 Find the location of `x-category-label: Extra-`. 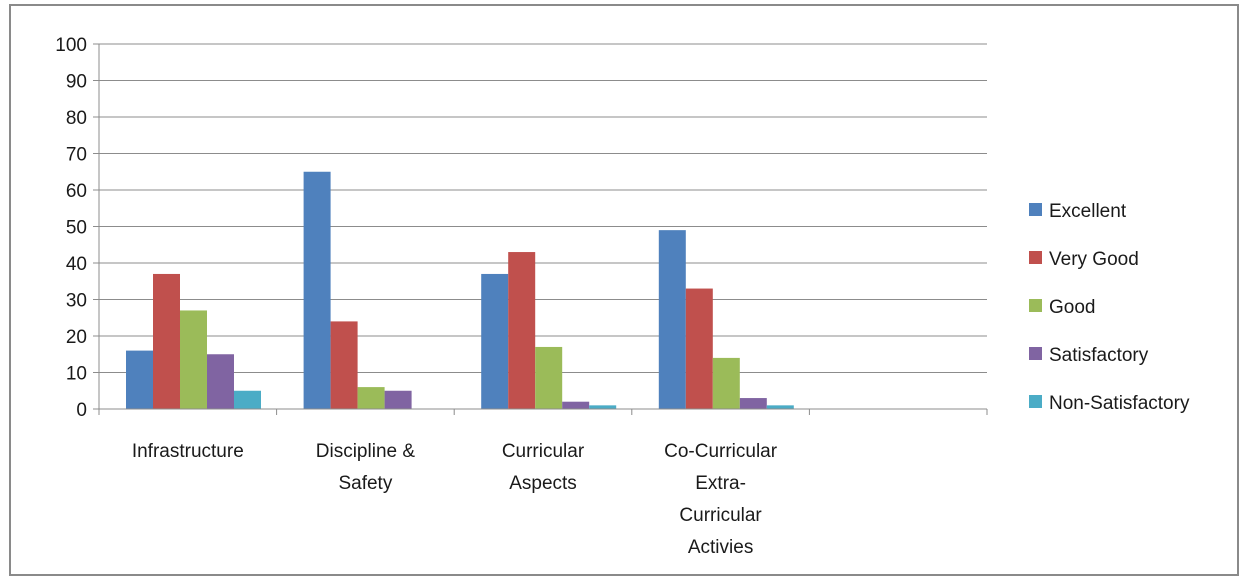

x-category-label: Extra- is located at coordinates (720, 483).